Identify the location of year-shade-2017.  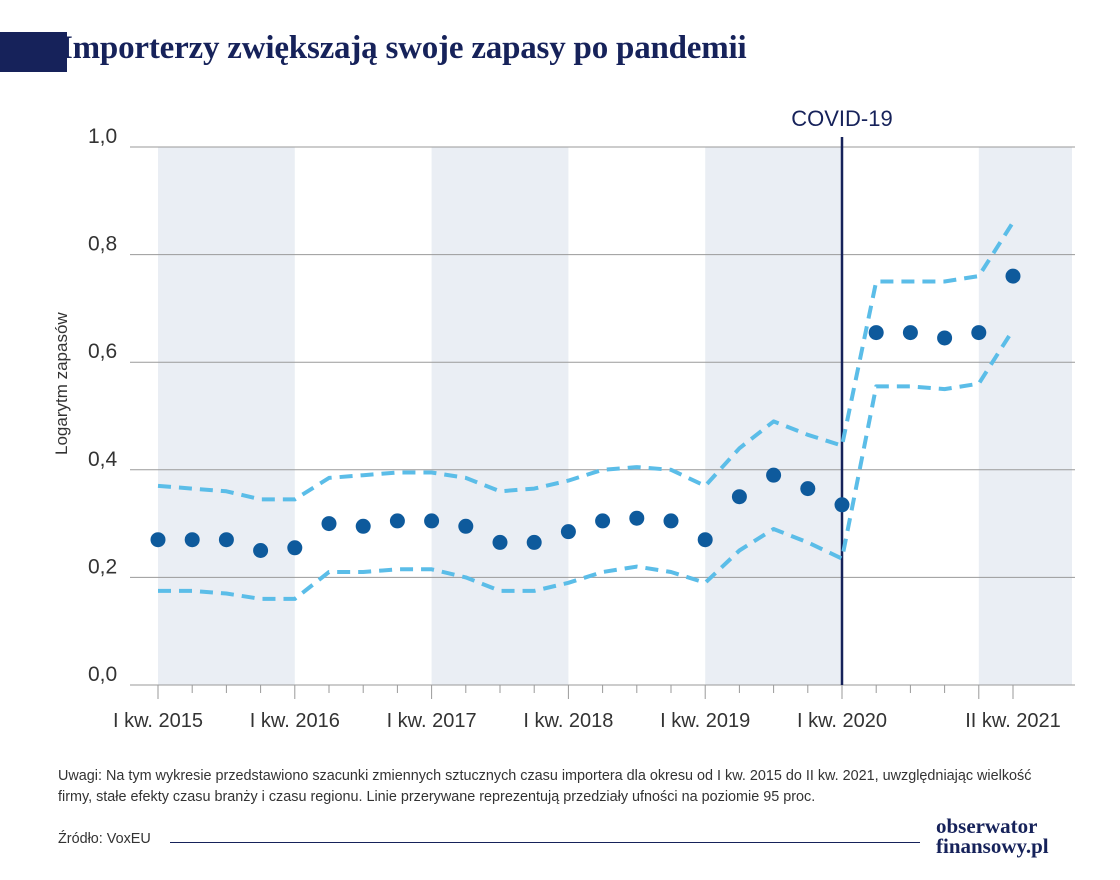
(500, 416).